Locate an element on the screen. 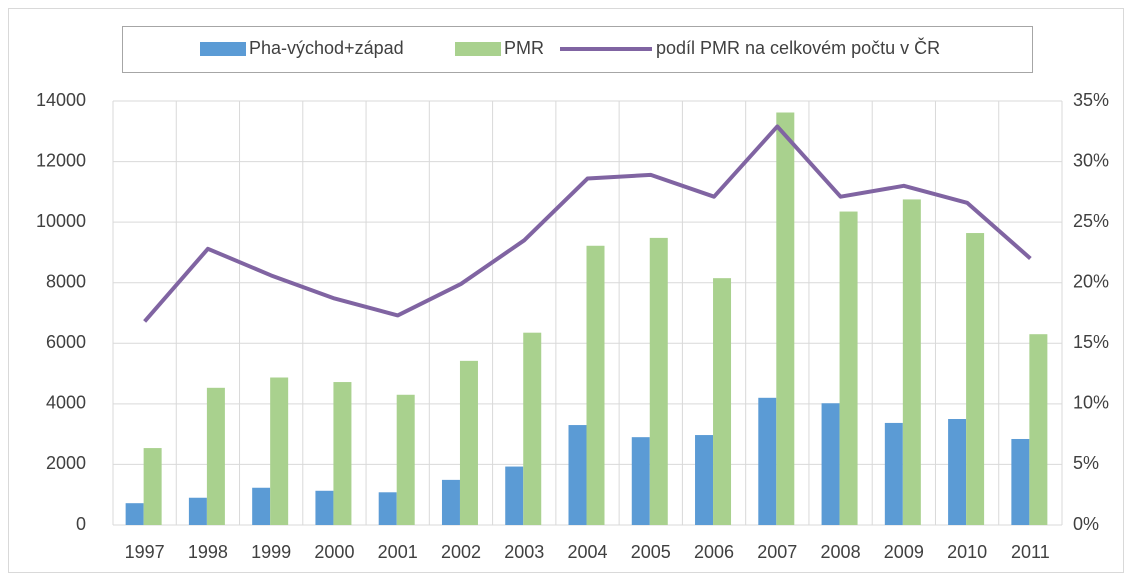 The width and height of the screenshot is (1132, 581). x-tick-label: 1997 is located at coordinates (145, 552).